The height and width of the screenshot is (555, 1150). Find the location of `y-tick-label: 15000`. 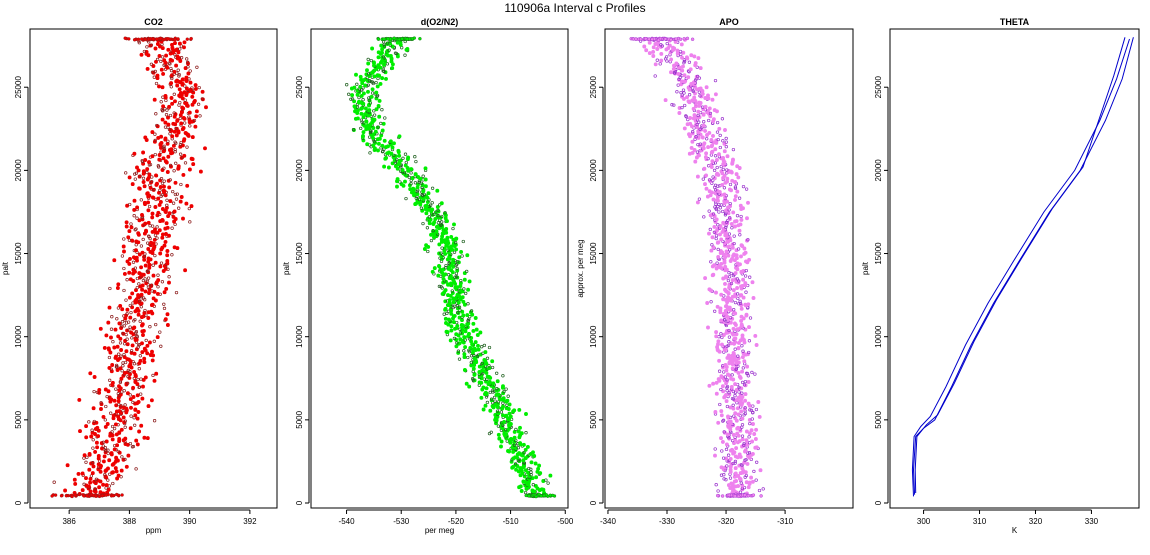

y-tick-label: 15000 is located at coordinates (299, 253).